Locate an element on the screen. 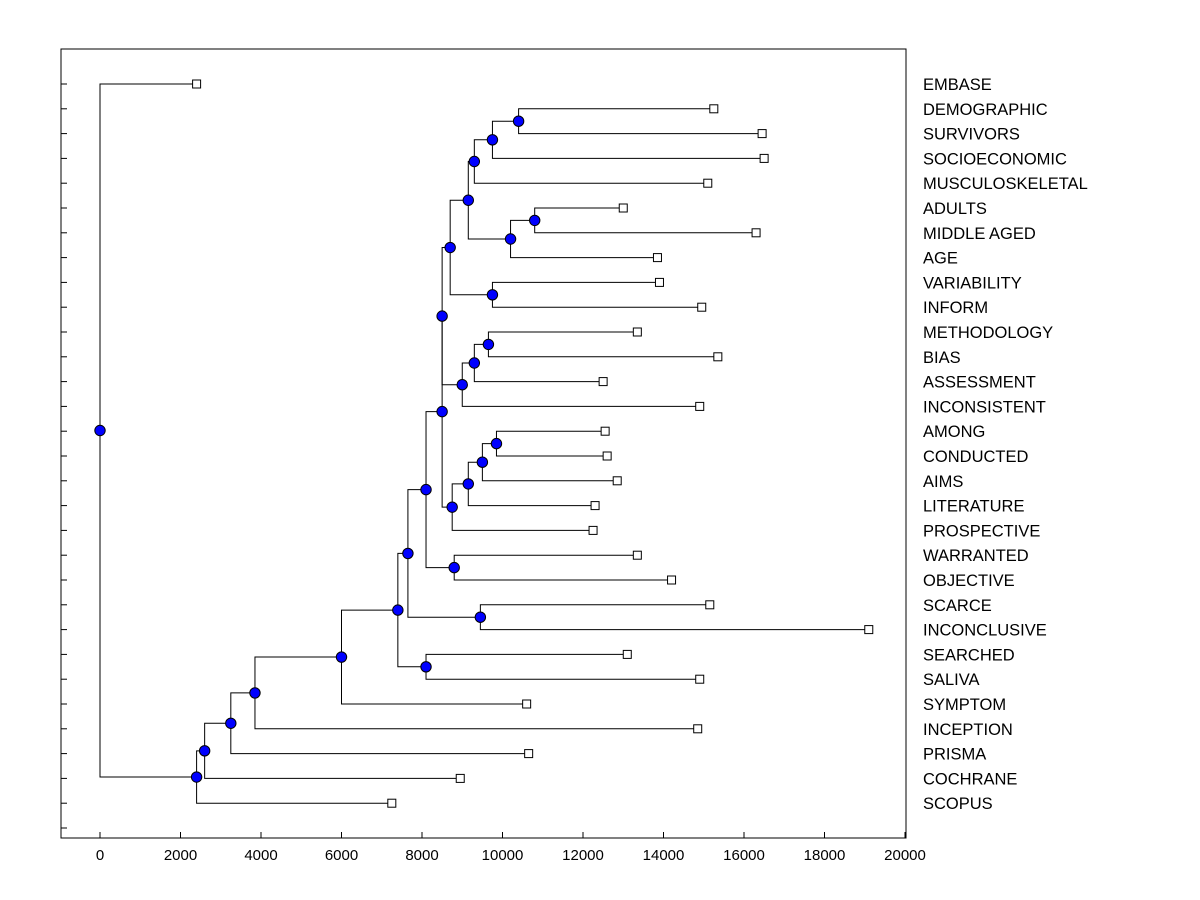  leaf-label: PROSPECTIVE is located at coordinates (981, 531).